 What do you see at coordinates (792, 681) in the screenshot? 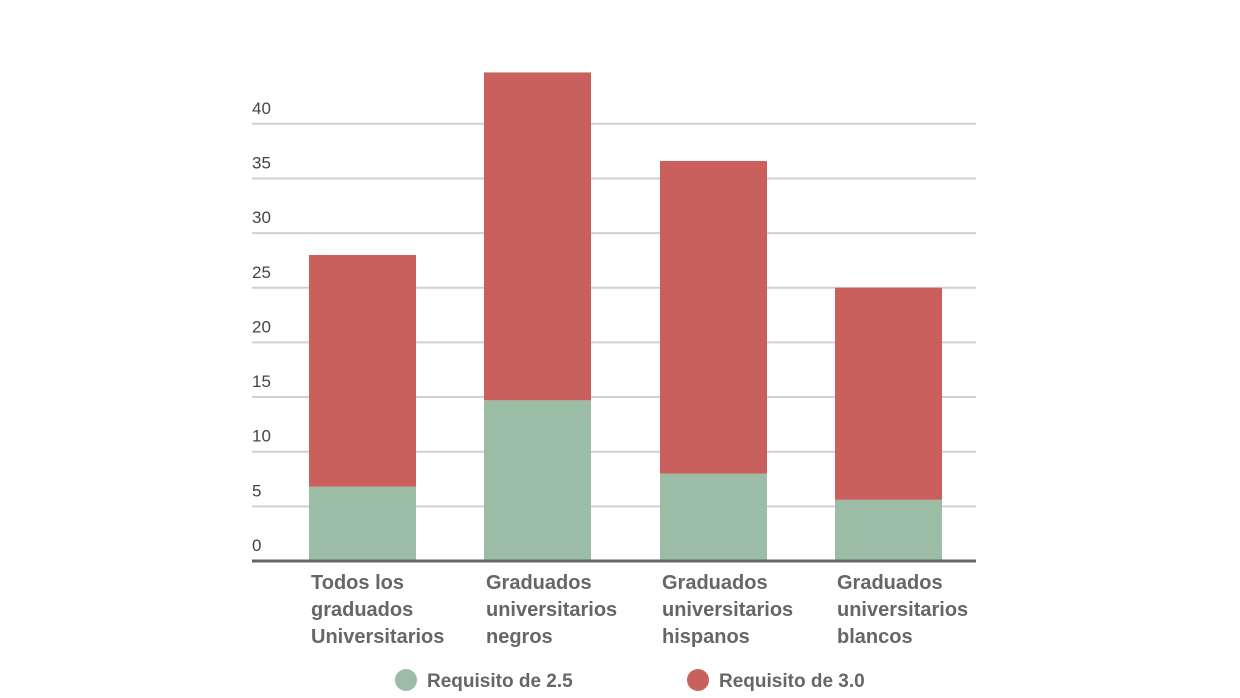
I see `legend-label: Requisito de 3.0` at bounding box center [792, 681].